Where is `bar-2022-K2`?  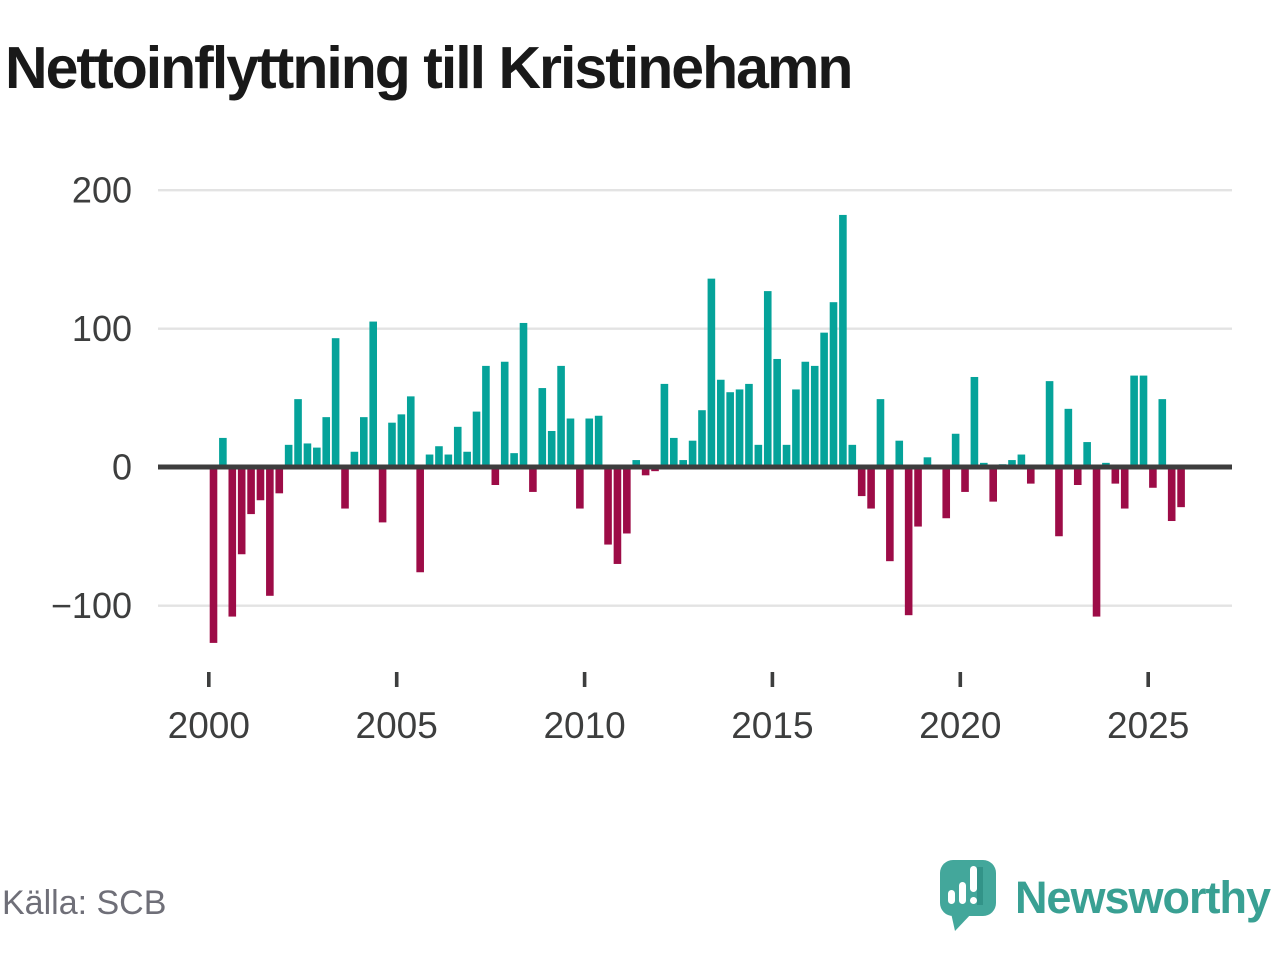 bar-2022-K2 is located at coordinates (1049, 424).